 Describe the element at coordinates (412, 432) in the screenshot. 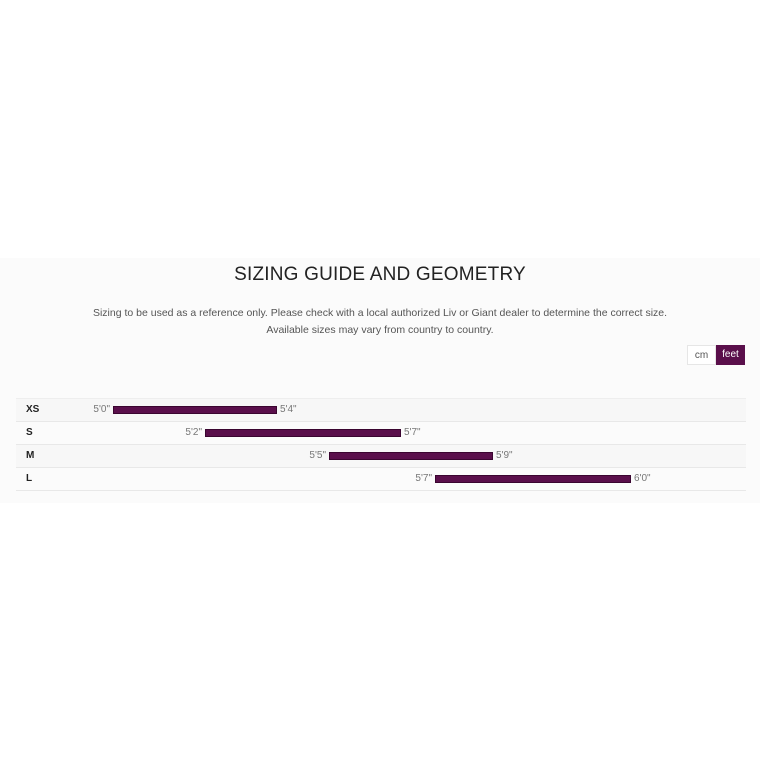

I see `max-height: 5'7"` at that location.